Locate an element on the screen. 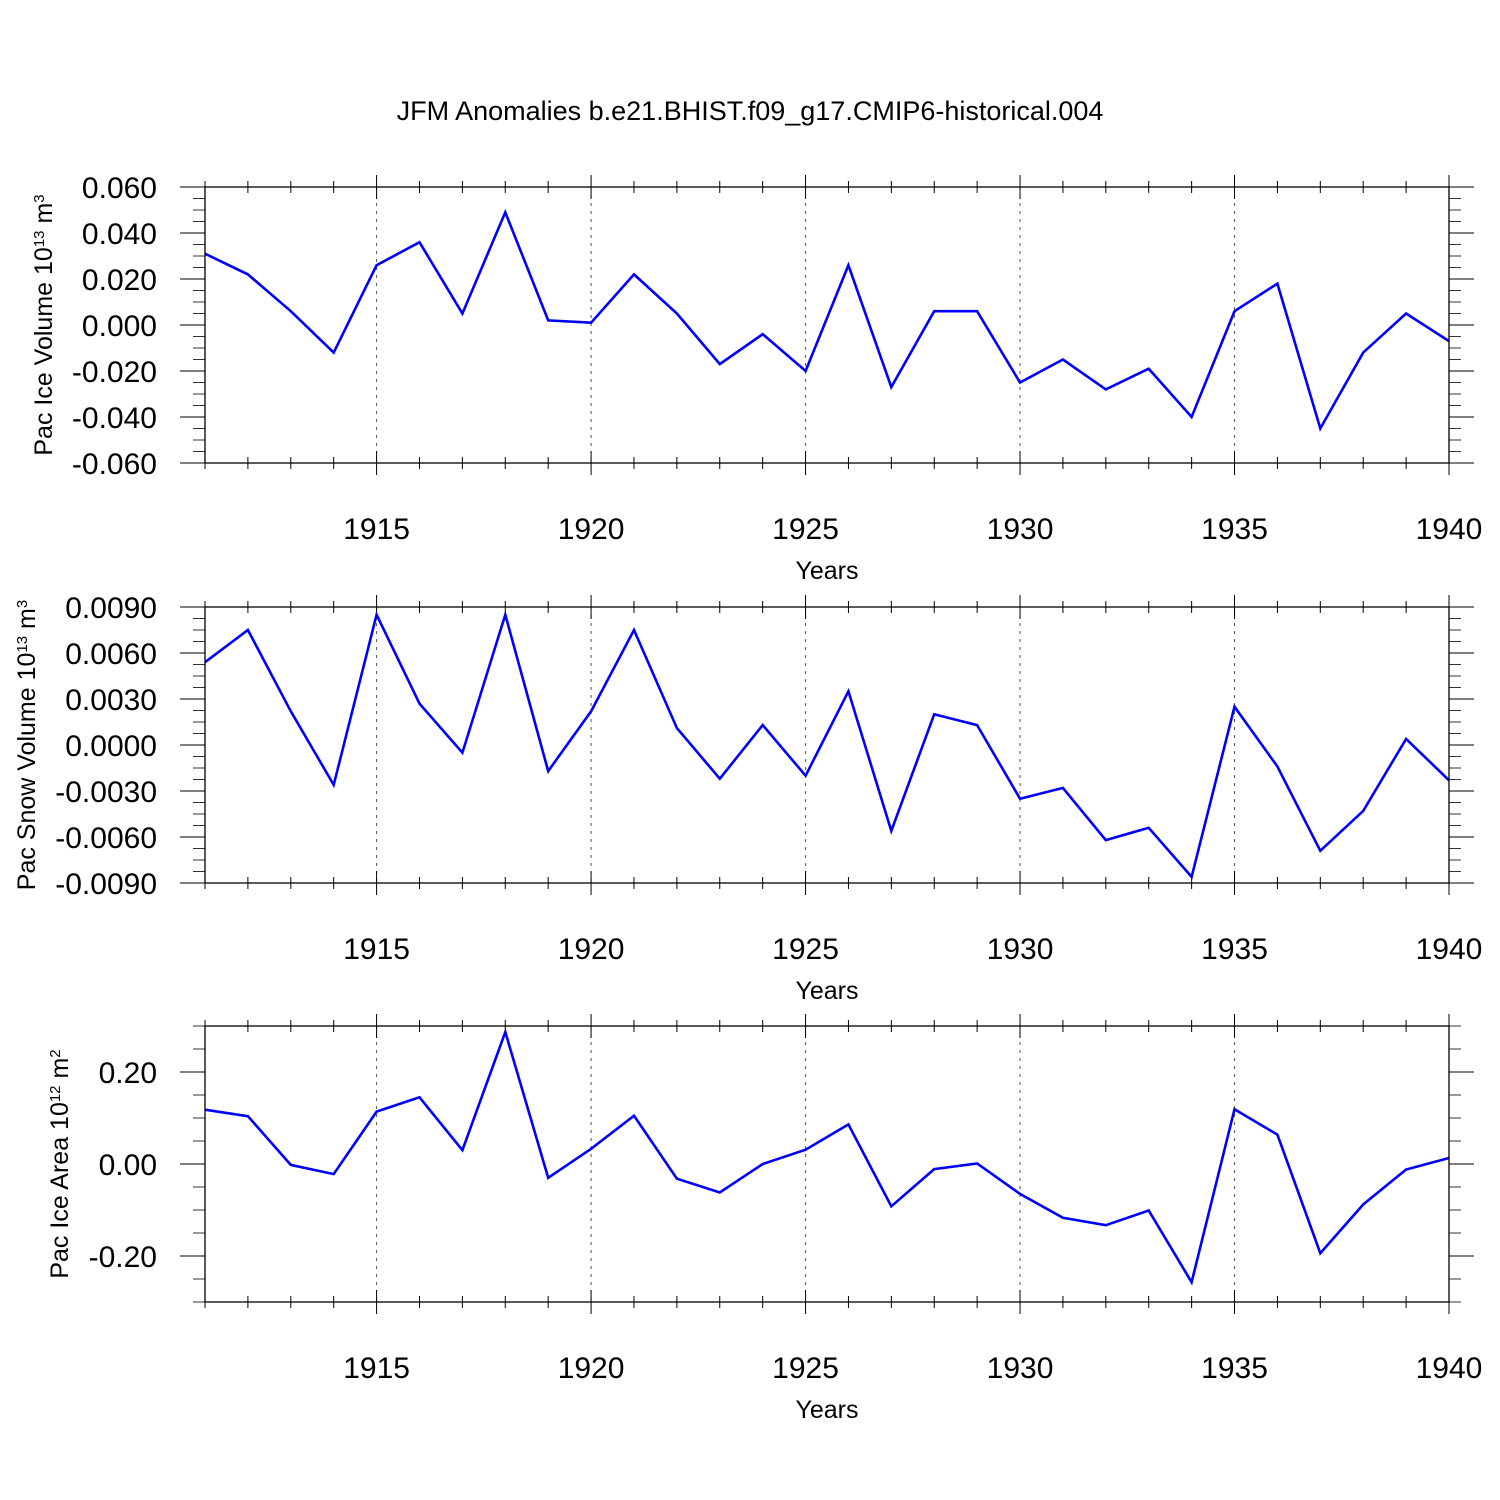  y-tick-label: -0.060 is located at coordinates (114, 464).